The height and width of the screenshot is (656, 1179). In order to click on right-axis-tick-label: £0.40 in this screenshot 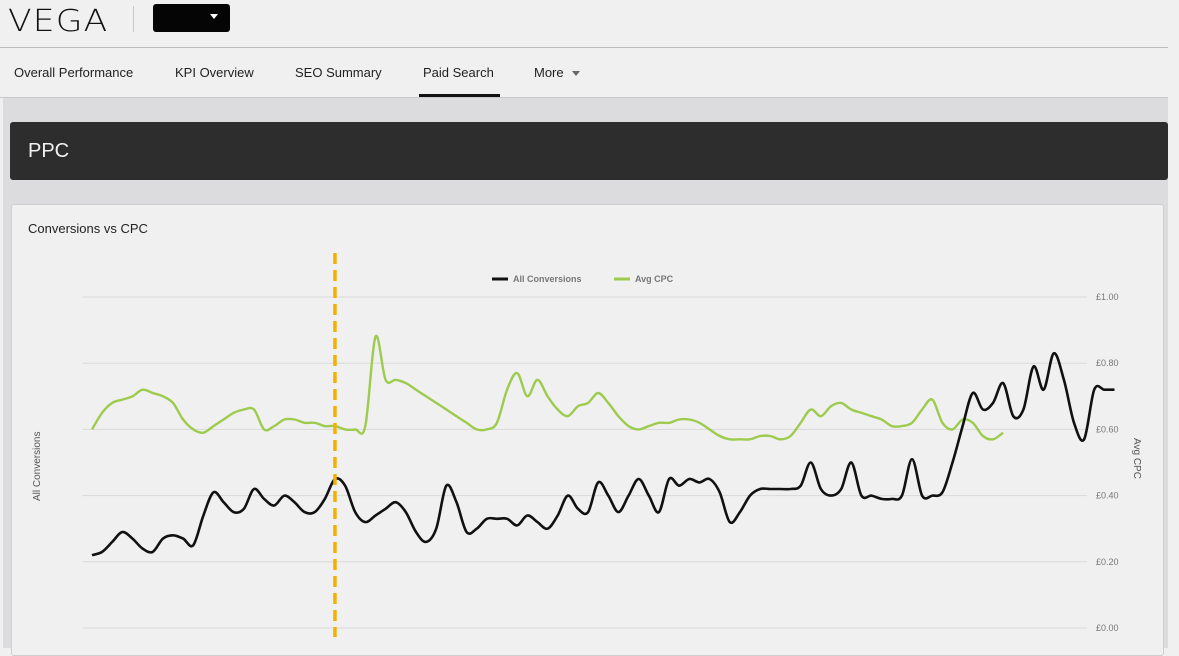, I will do `click(1107, 496)`.